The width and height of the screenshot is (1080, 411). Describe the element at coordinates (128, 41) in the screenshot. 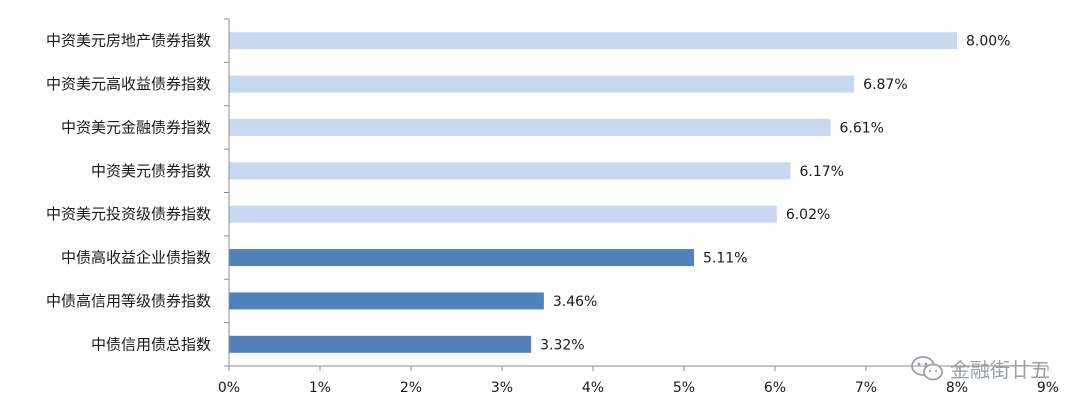

I see `category-label: 中资美元房地产债券指数` at that location.